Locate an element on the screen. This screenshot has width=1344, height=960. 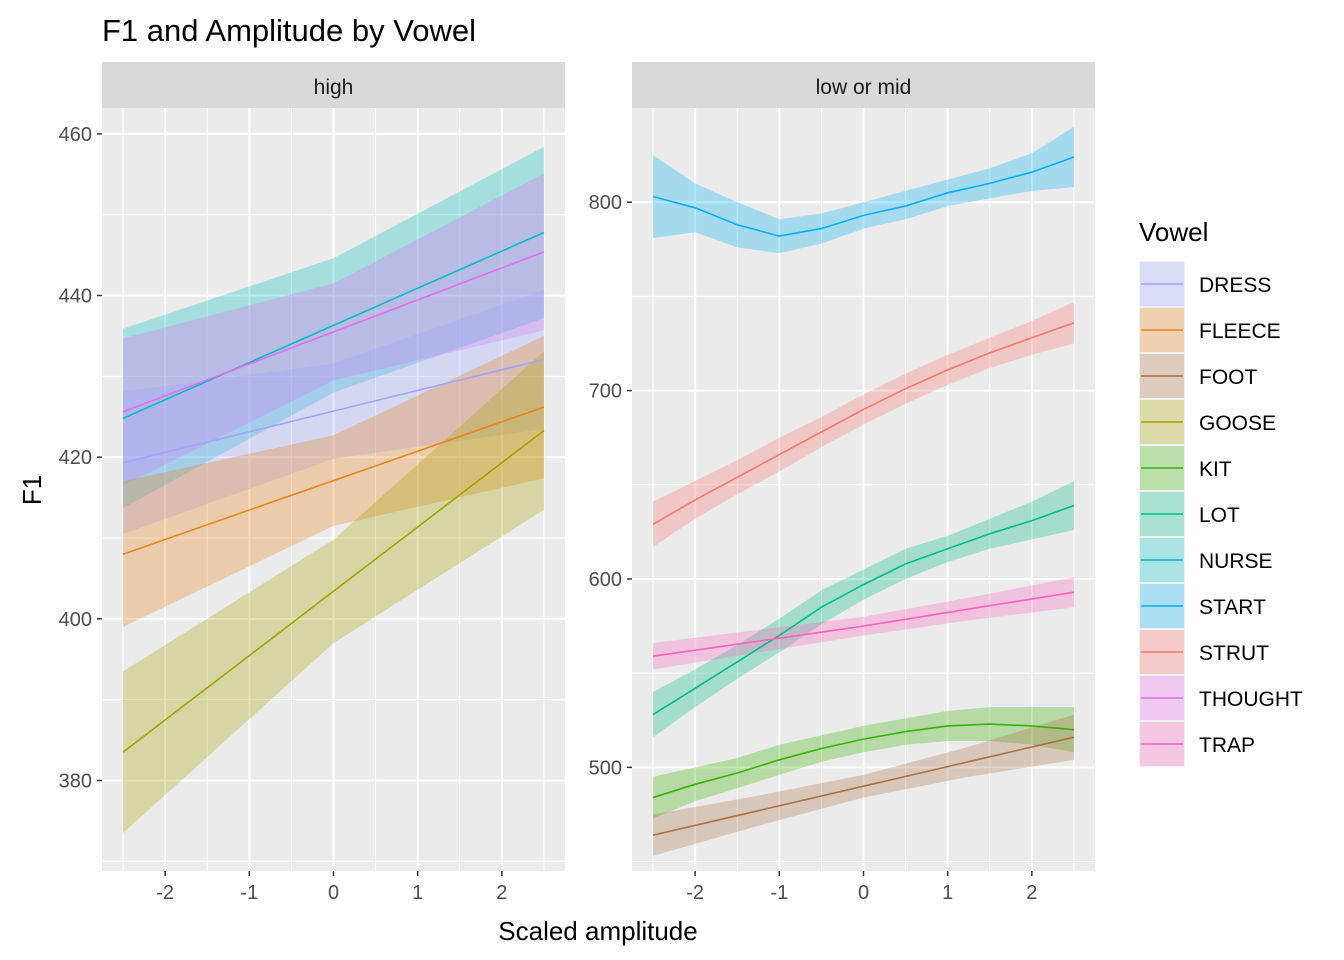
y-tick-label: 600 is located at coordinates (605, 580).